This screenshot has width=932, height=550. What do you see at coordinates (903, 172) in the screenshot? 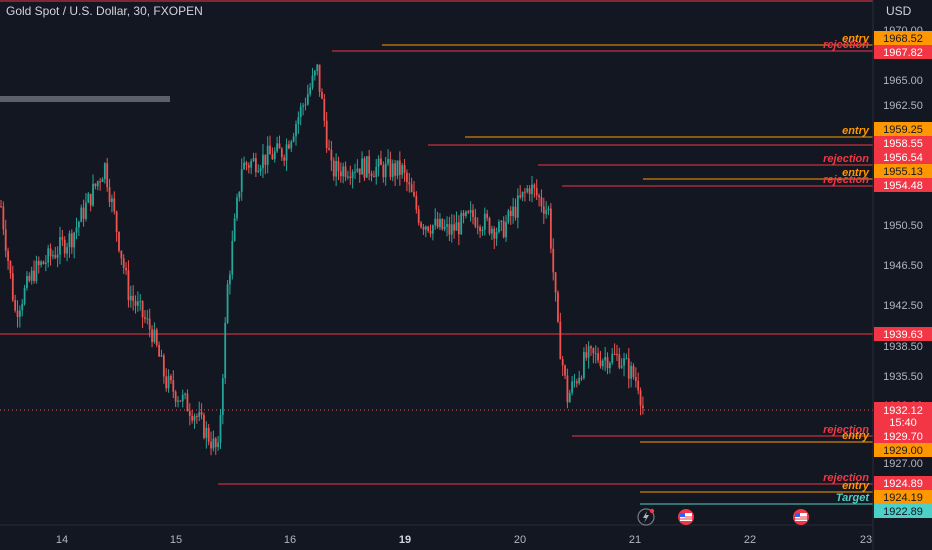
I see `price-tag-value: 1955.13` at bounding box center [903, 172].